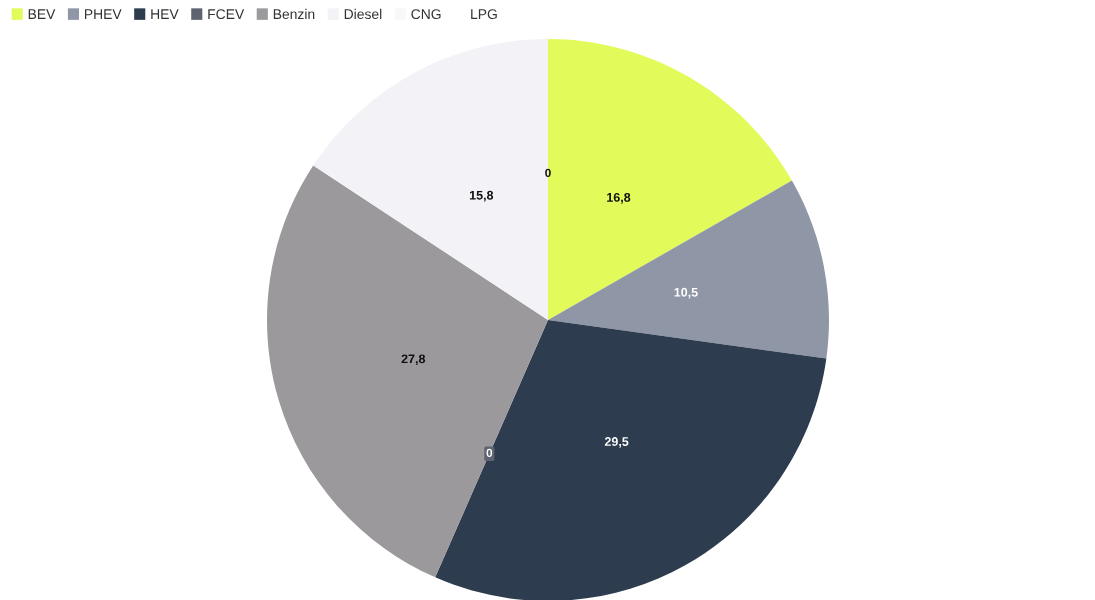  I want to click on legend-label: PHEV, so click(103, 14).